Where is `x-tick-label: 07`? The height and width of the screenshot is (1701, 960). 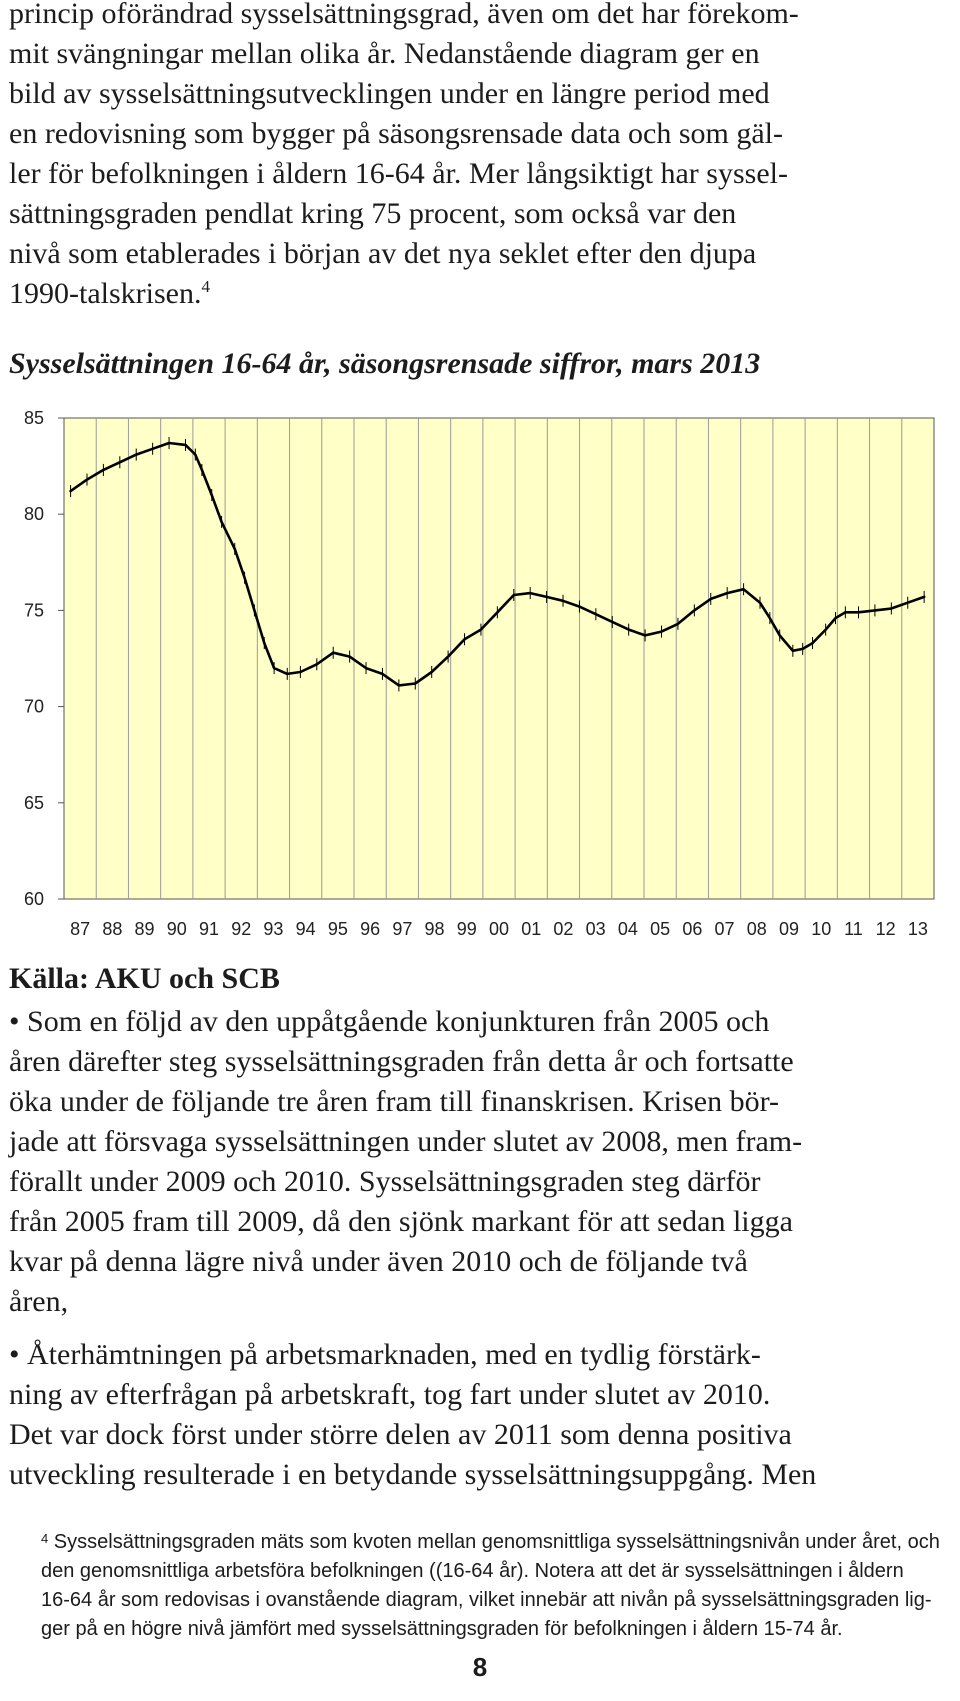
x-tick-label: 07 is located at coordinates (725, 929).